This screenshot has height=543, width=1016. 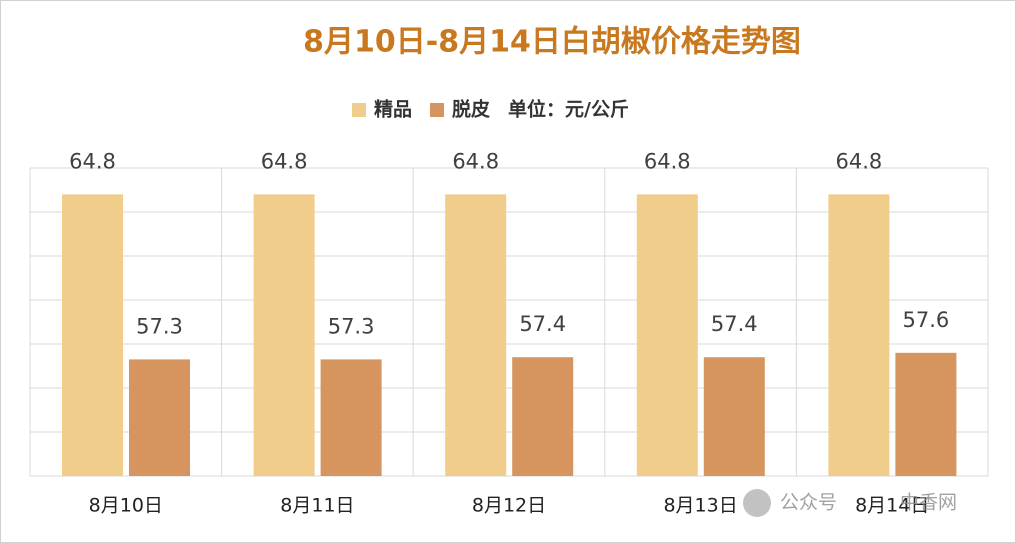 What do you see at coordinates (700, 506) in the screenshot?
I see `x-tick-label: 8月13日` at bounding box center [700, 506].